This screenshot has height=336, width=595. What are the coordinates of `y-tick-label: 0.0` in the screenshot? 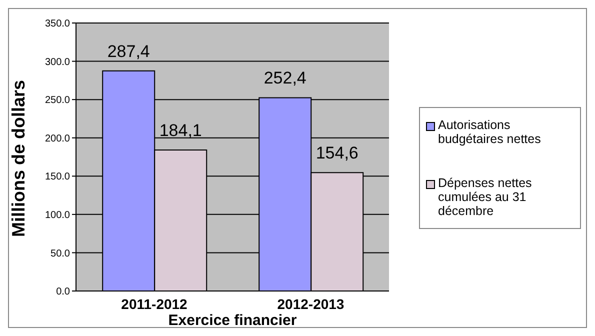 It's located at (63, 292).